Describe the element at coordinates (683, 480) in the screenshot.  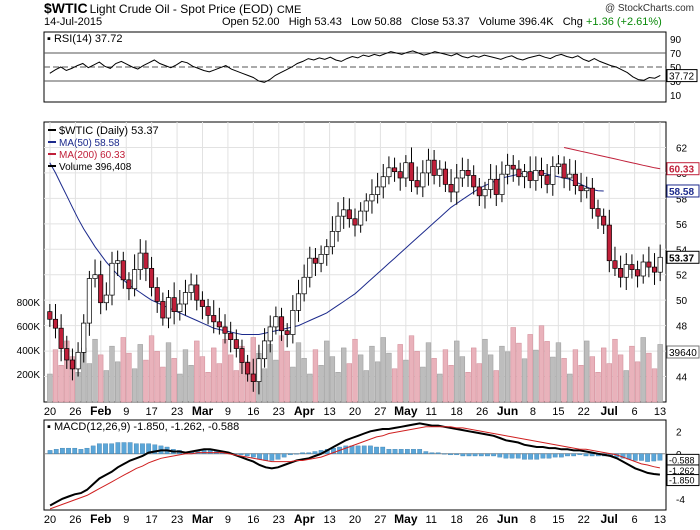
I see `macd-value-tag` at that location.